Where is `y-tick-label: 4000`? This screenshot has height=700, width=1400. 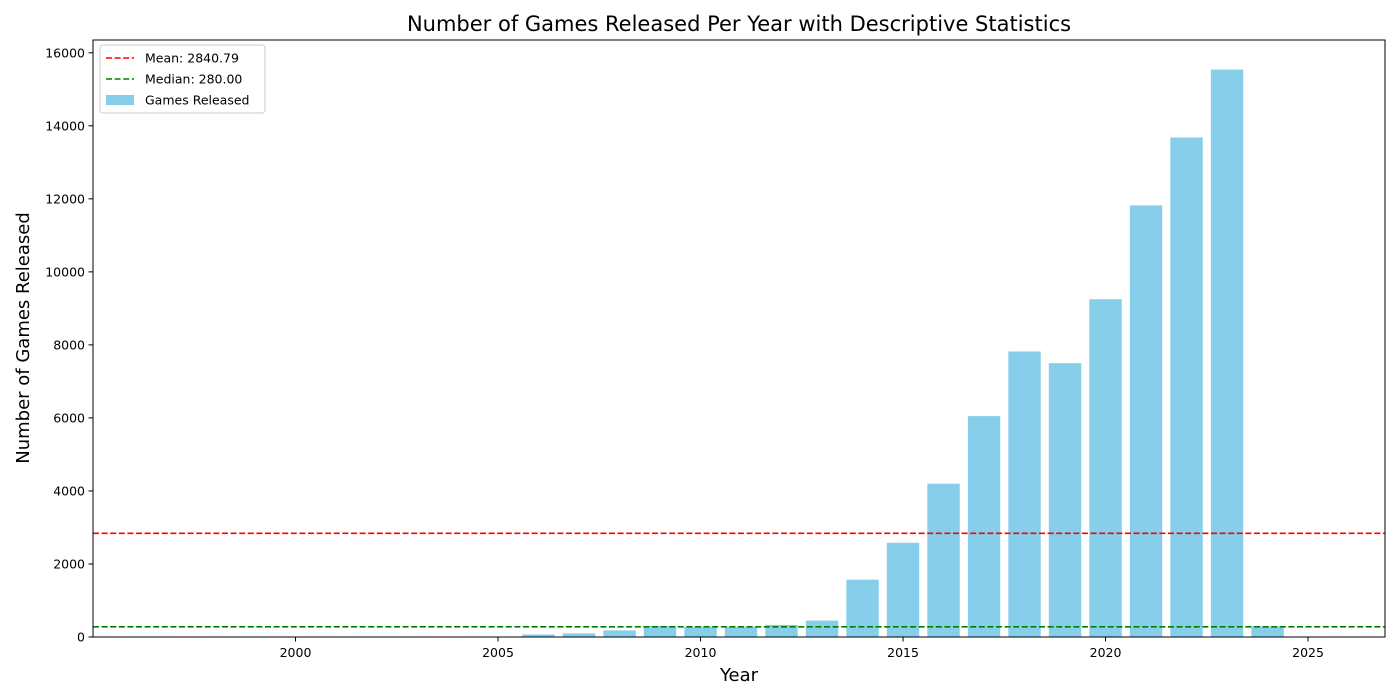
y-tick-label: 4000 is located at coordinates (69, 490).